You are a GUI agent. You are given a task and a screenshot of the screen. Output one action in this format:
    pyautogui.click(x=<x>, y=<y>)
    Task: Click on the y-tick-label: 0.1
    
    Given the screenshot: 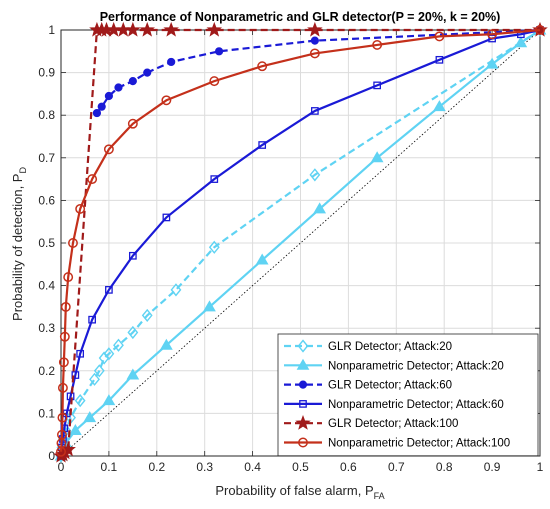 What is the action you would take?
    pyautogui.click(x=46, y=413)
    